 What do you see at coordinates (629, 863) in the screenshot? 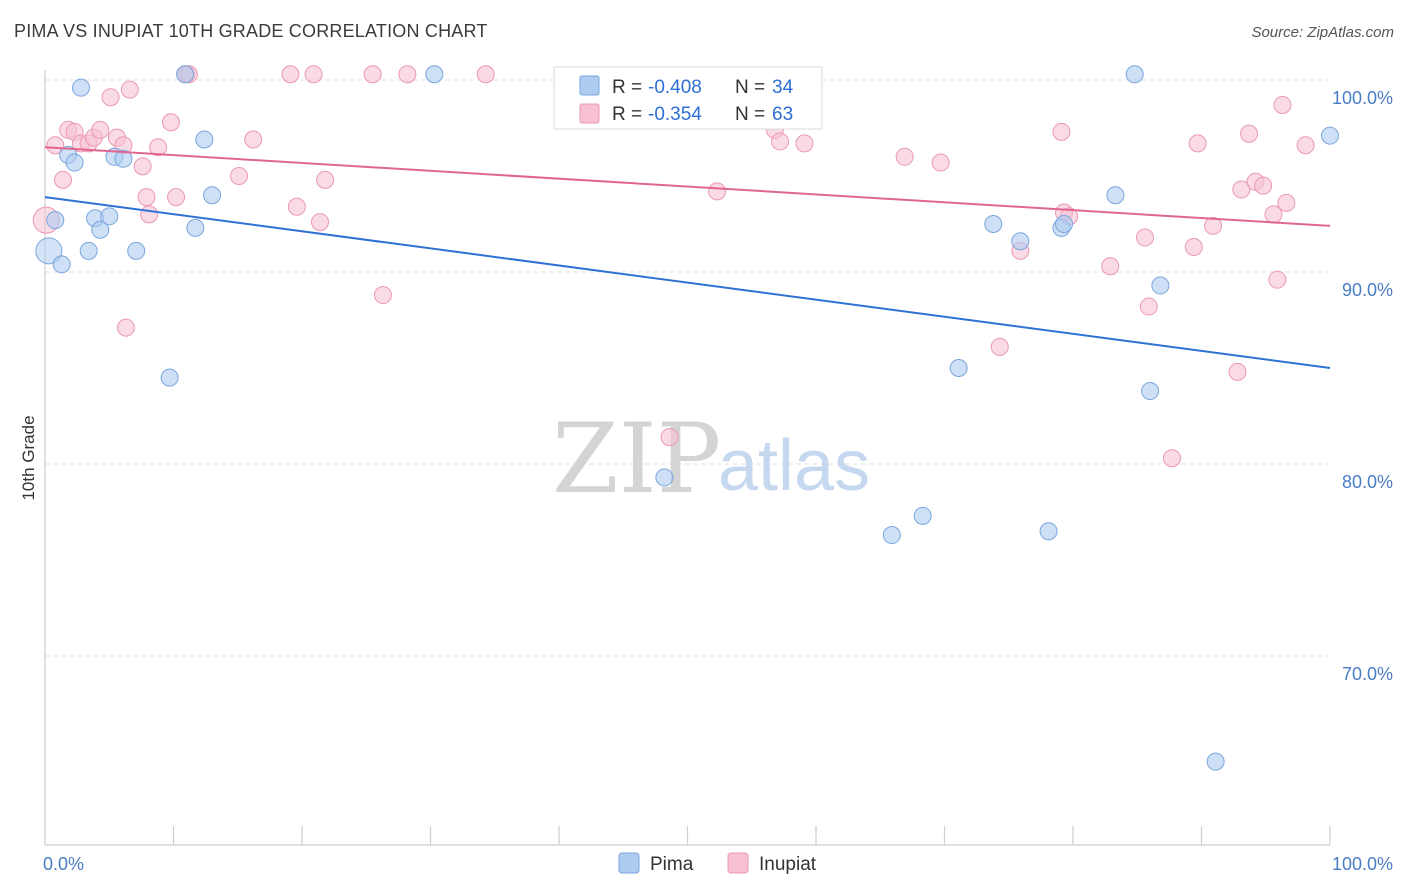
I see `bottom-legend-swatch-pima` at bounding box center [629, 863].